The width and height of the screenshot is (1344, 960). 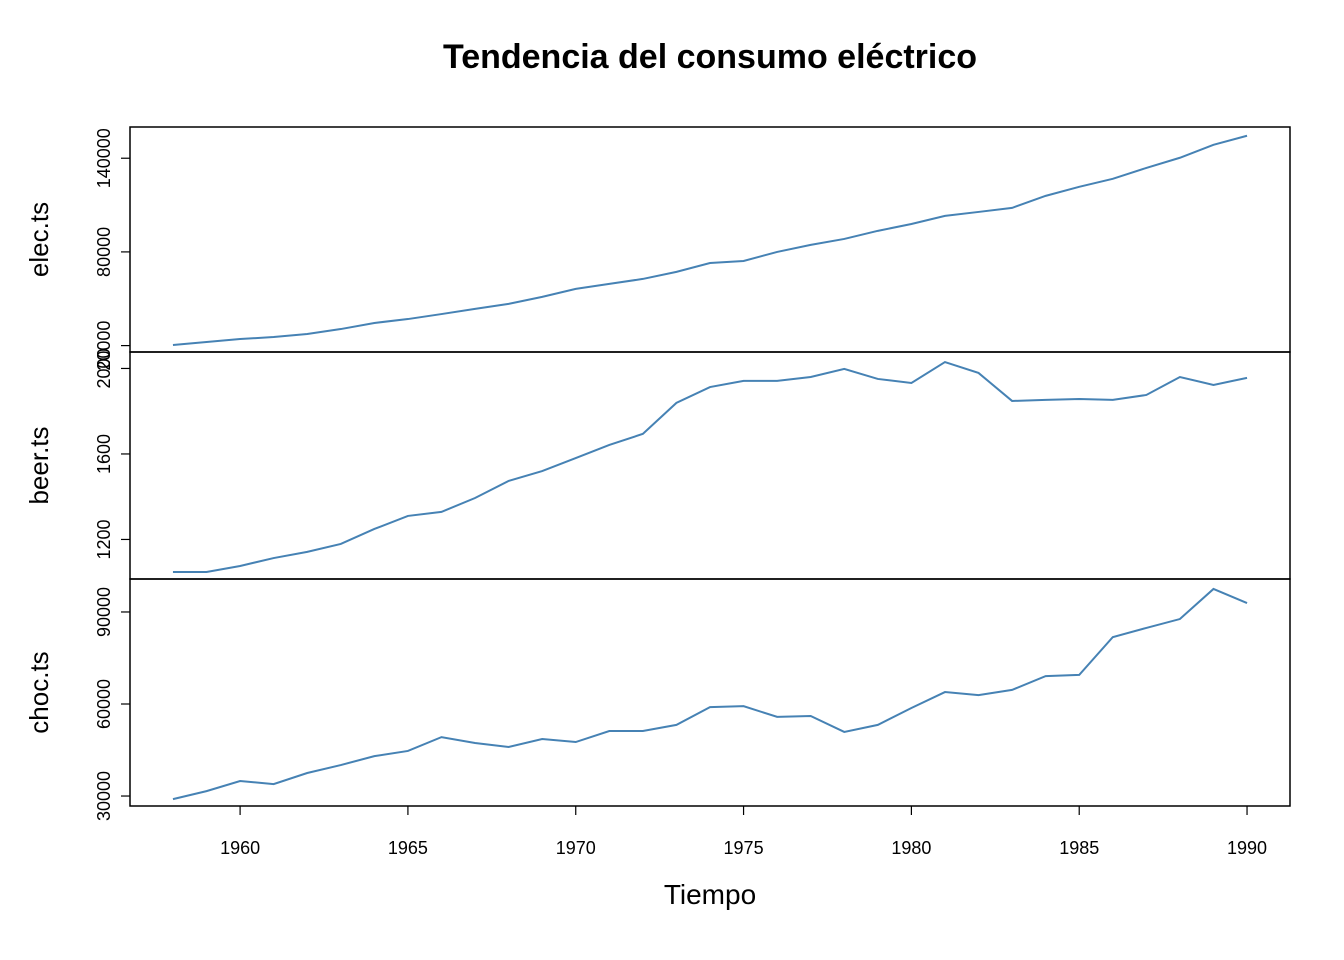 I want to click on y-tick-label: 1600, so click(x=104, y=454).